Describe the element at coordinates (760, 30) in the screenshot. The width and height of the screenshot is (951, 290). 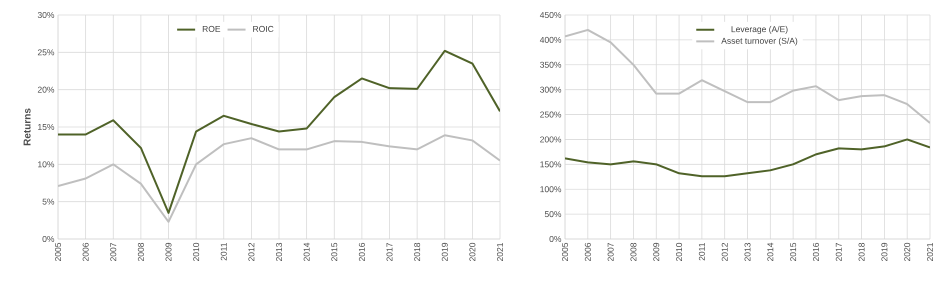
I see `legend-label: Leverage (A/E)` at that location.